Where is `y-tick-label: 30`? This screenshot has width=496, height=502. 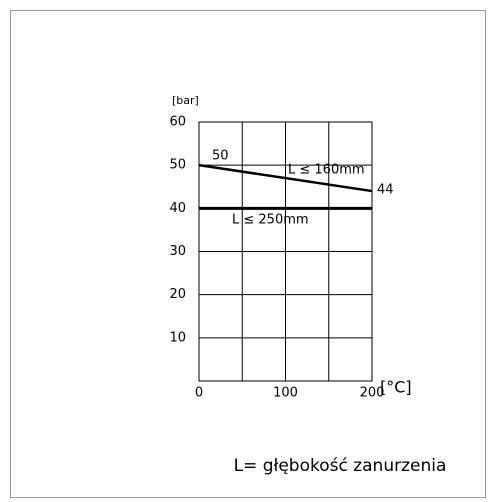
y-tick-label: 30 is located at coordinates (177, 251).